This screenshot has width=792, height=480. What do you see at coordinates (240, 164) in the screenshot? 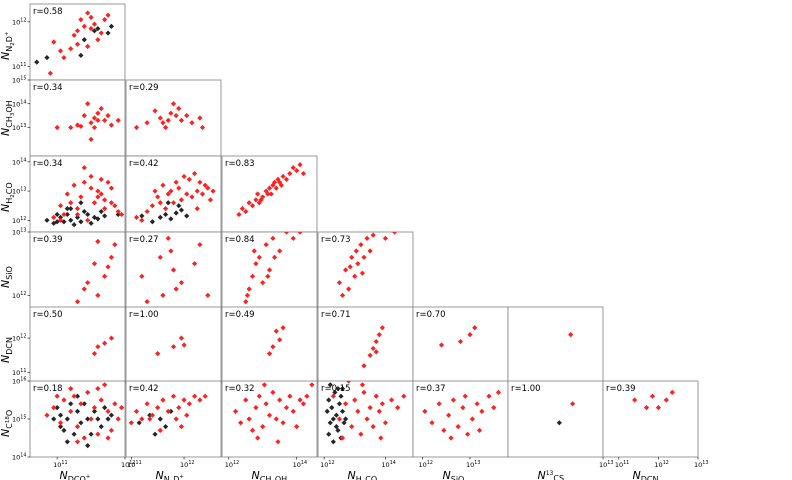
I see `correlation-label: r=0.83` at bounding box center [240, 164].